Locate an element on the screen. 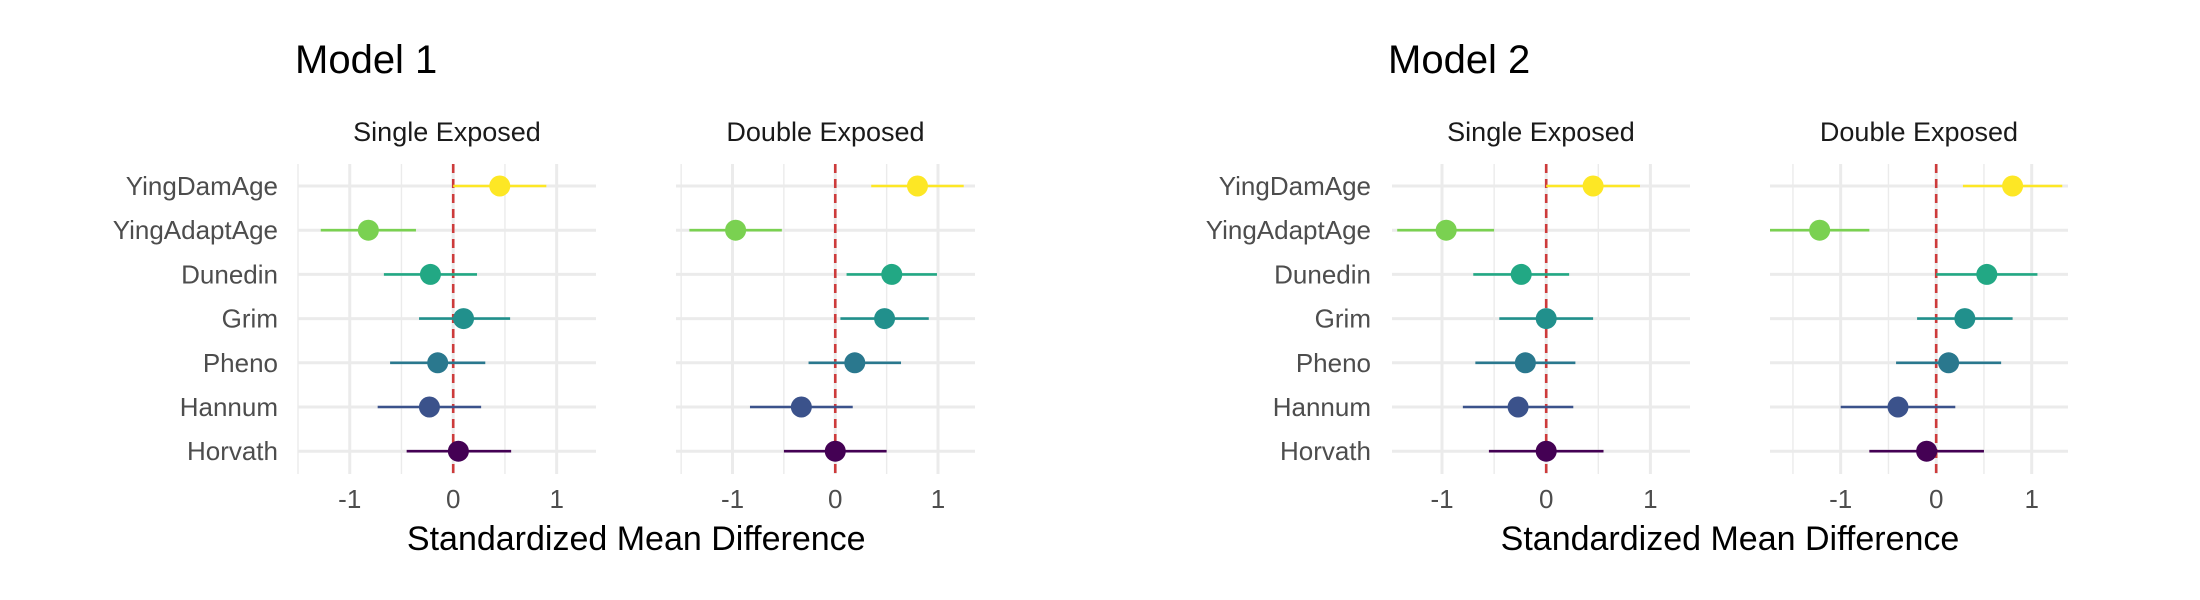 Image resolution: width=2200 pixels, height=600 pixels. model-title: Model 1 is located at coordinates (366, 60).